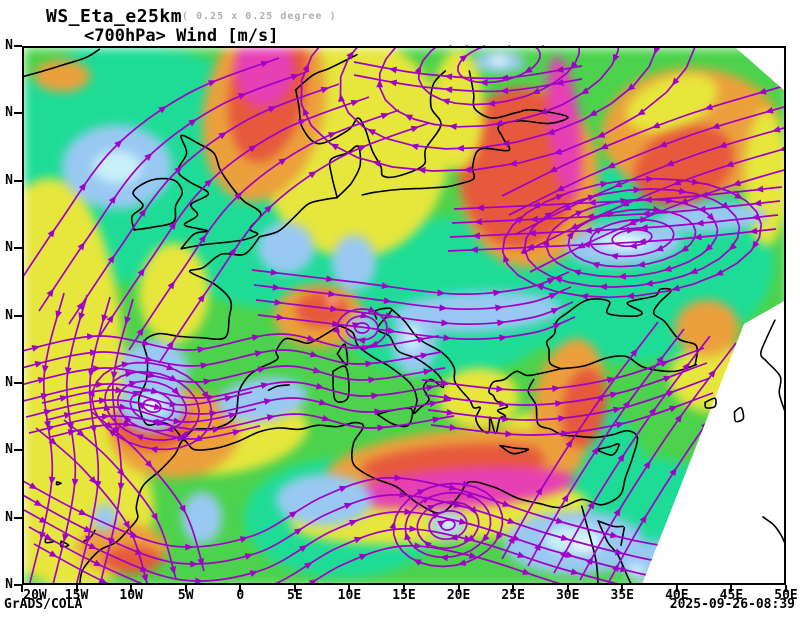  I want to click on x-tick-label: 15E, so click(404, 595).